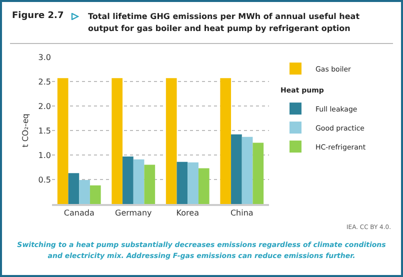 The width and height of the screenshot is (403, 277). What do you see at coordinates (38, 16) in the screenshot?
I see `caption: Figure 2.7` at bounding box center [38, 16].